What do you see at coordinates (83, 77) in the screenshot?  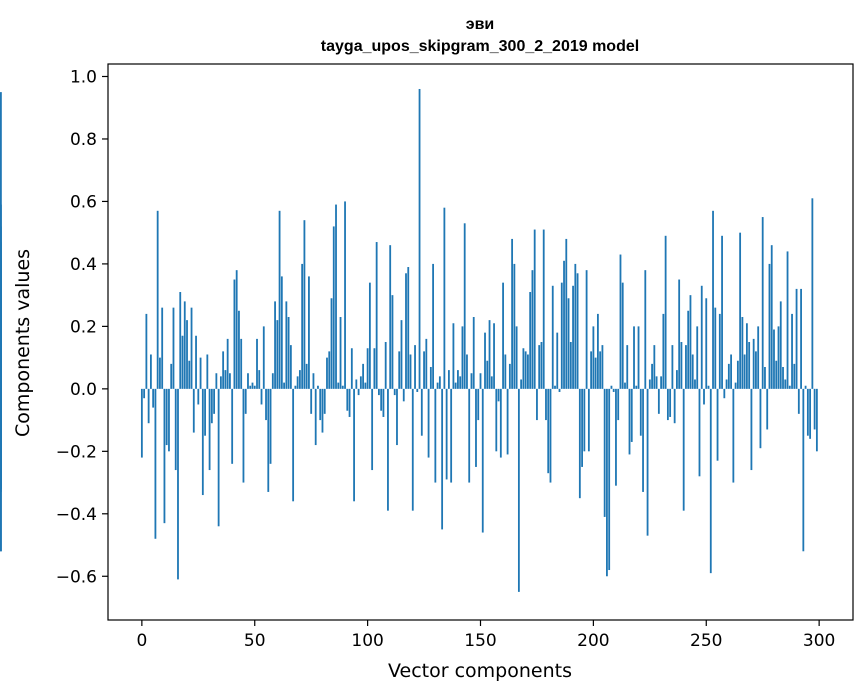 I see `y-tick-label: 1.0` at bounding box center [83, 77].